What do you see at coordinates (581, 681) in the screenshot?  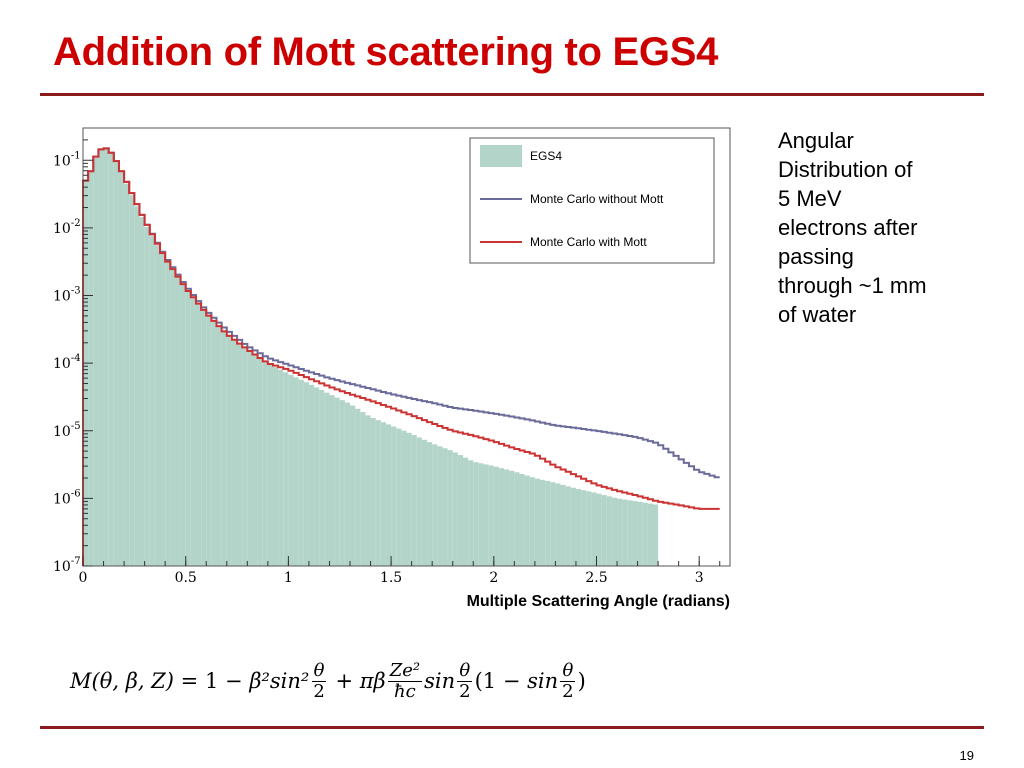 I see `formula-term: )` at bounding box center [581, 681].